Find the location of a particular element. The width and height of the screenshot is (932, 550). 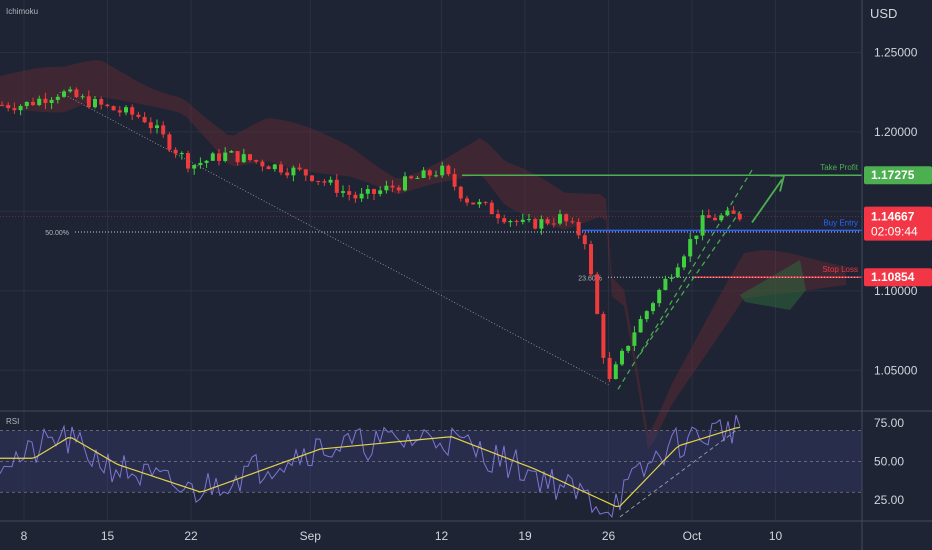

rsi-trendline is located at coordinates (678, 474).